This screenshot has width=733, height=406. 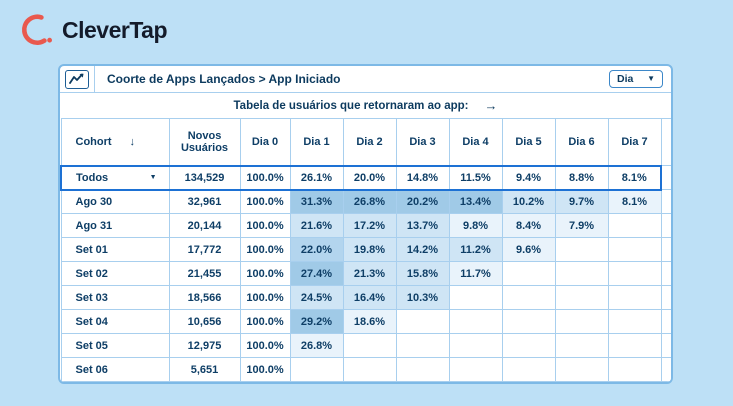 What do you see at coordinates (369, 249) in the screenshot?
I see `retention-cell-dia-2: 19.8%` at bounding box center [369, 249].